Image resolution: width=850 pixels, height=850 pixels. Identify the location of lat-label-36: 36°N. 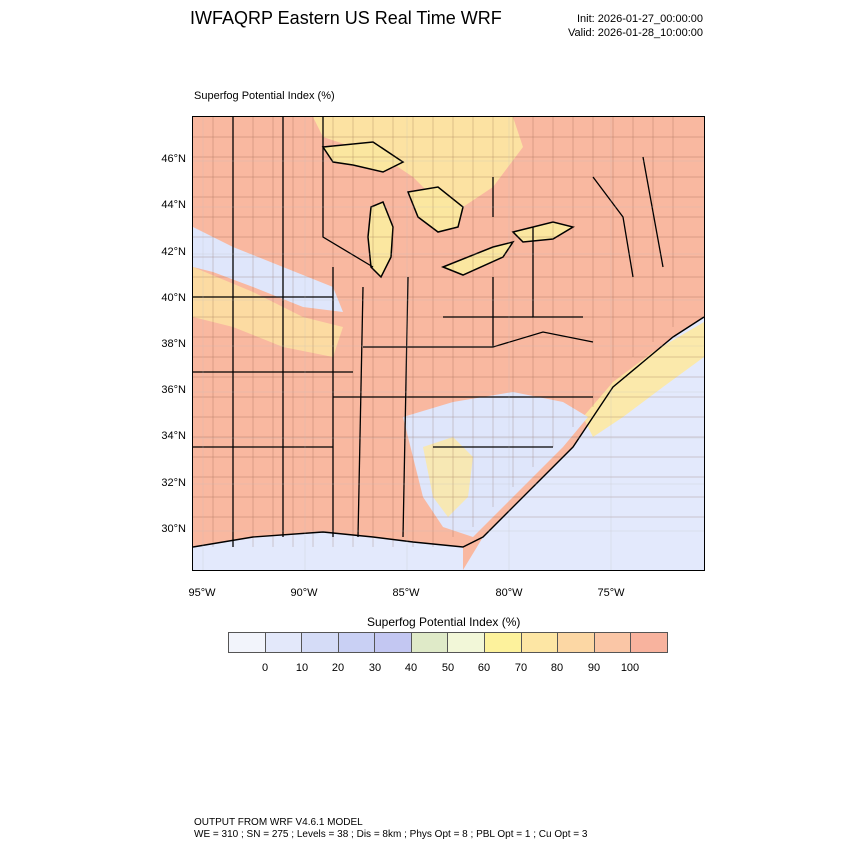
(173, 390).